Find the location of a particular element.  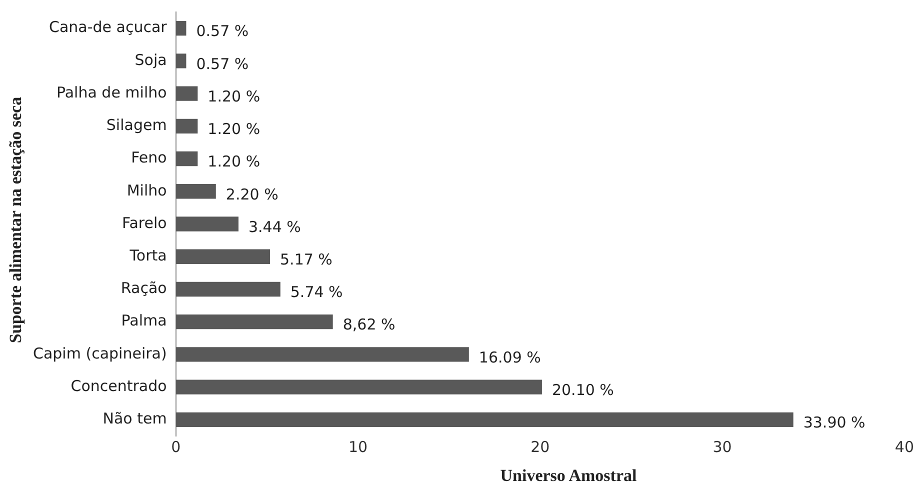

data-label: 2.20 % is located at coordinates (252, 194).